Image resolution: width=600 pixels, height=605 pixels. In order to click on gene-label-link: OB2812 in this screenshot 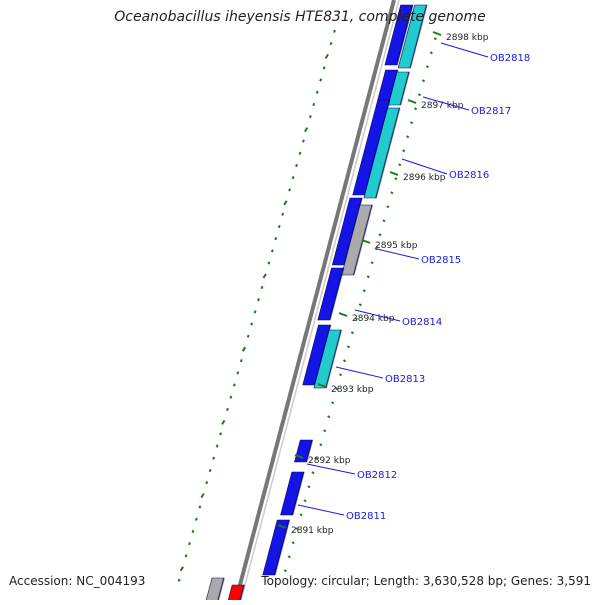, I will do `click(377, 475)`.